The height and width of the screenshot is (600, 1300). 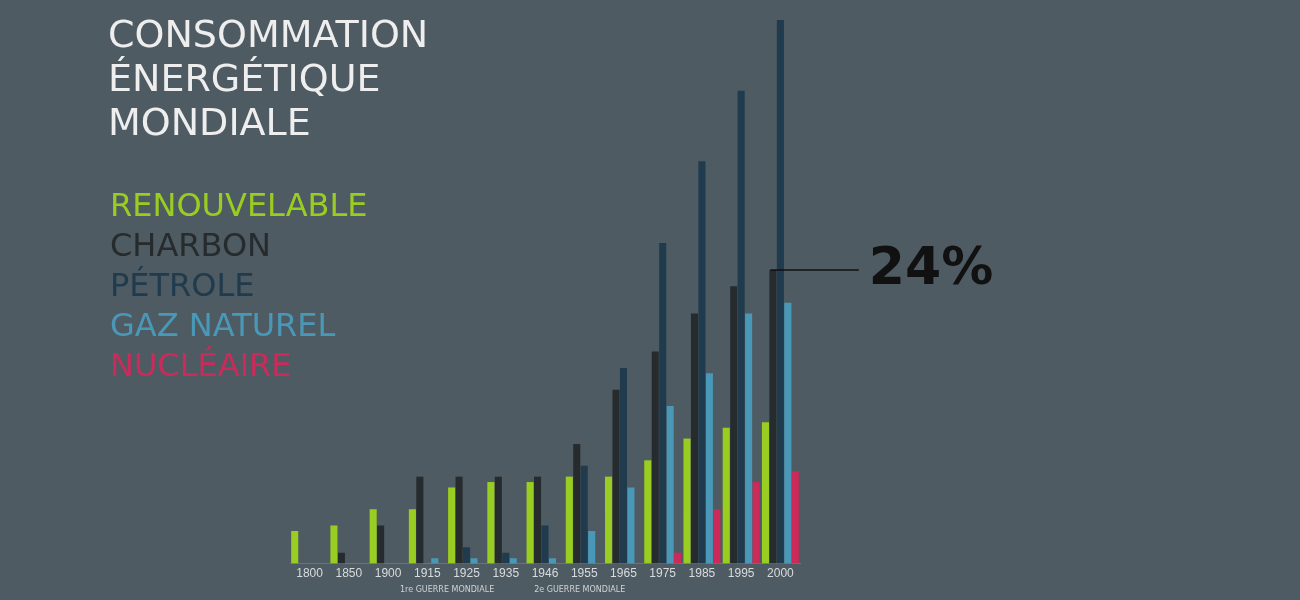 What do you see at coordinates (388, 573) in the screenshot?
I see `x-tick-label: 1900` at bounding box center [388, 573].